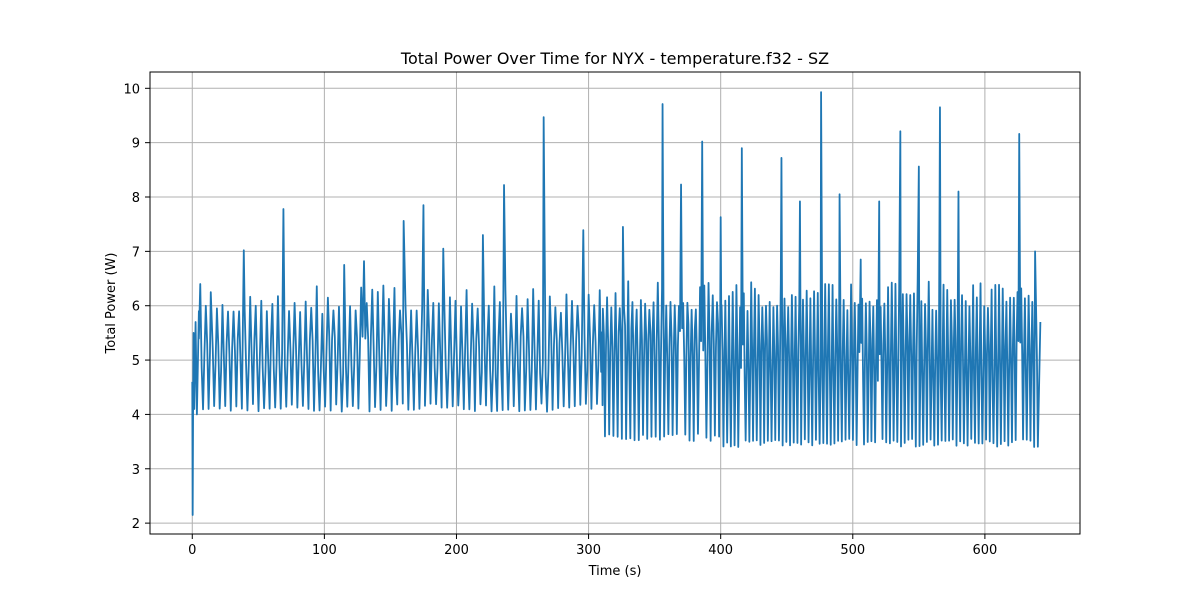  Describe the element at coordinates (615, 571) in the screenshot. I see `x-axis-label: Time (s)` at that location.